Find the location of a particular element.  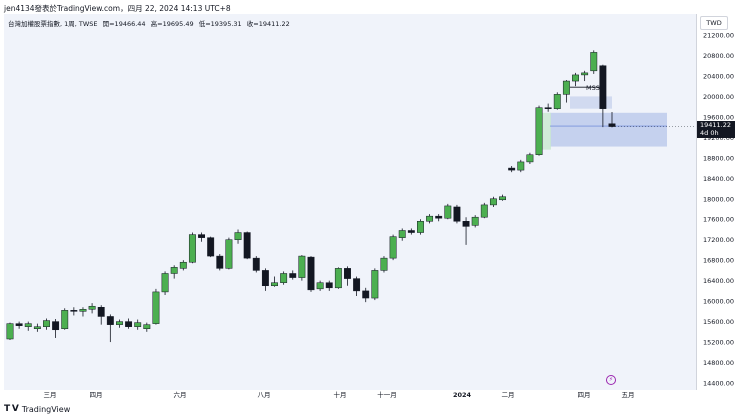

current-price: 19411.22 is located at coordinates (716, 125).